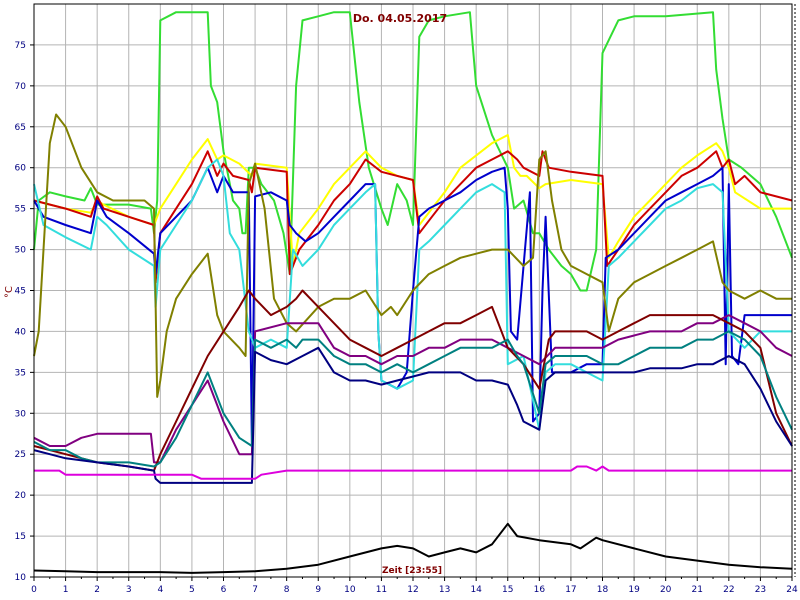  I want to click on x-tick-label: 13, so click(444, 590).